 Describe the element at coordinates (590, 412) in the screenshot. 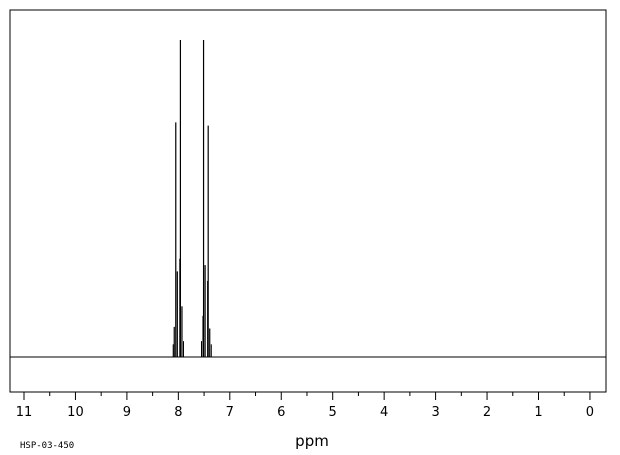

I see `tick-label: 0` at that location.